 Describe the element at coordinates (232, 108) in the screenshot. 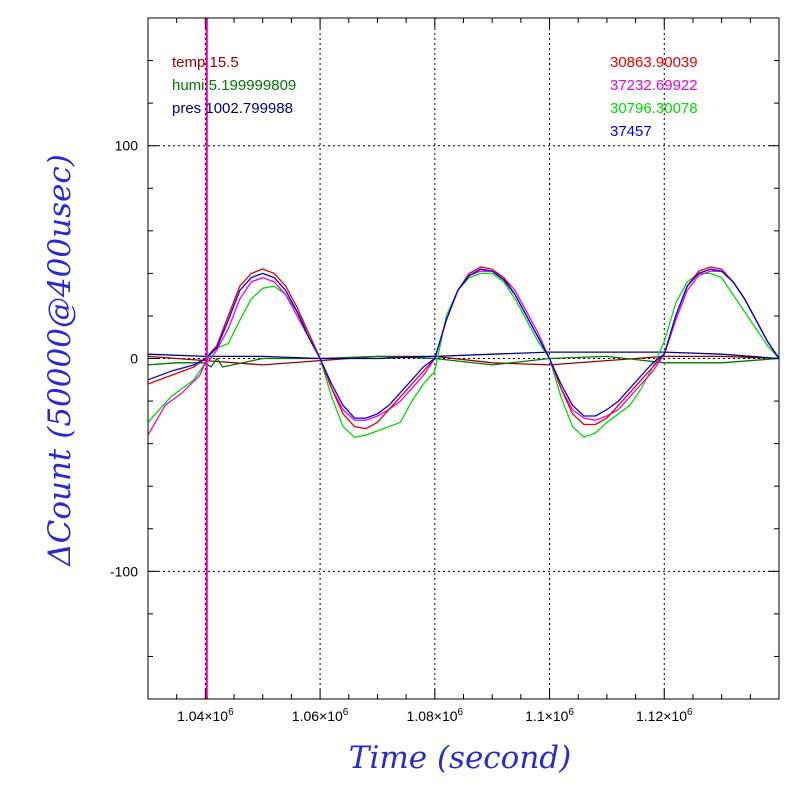

I see `env-legend-item-2: pres 1002.799988` at that location.